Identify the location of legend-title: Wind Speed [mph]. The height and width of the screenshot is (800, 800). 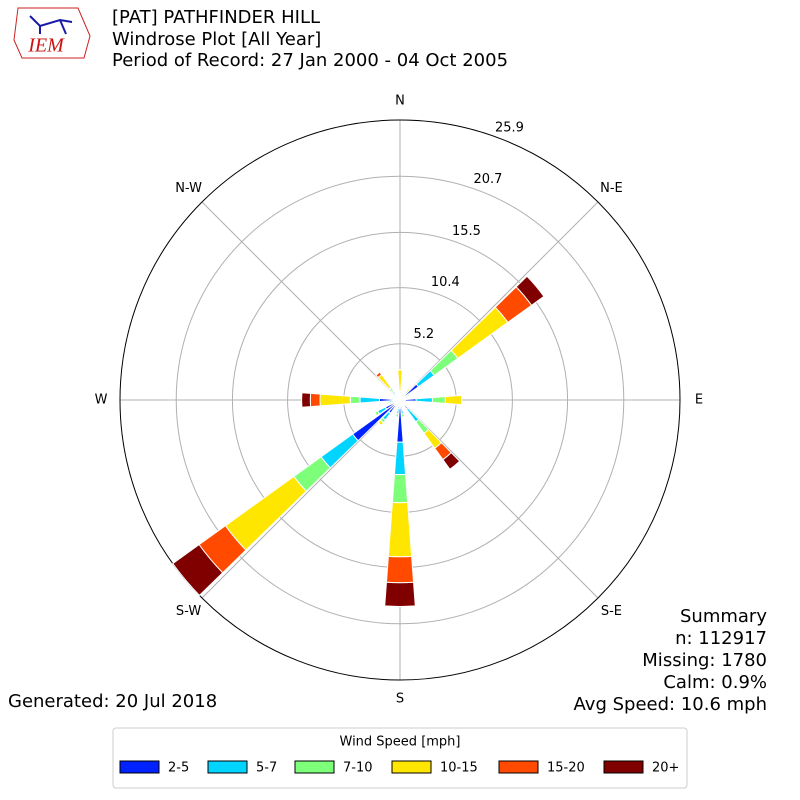
(400, 742).